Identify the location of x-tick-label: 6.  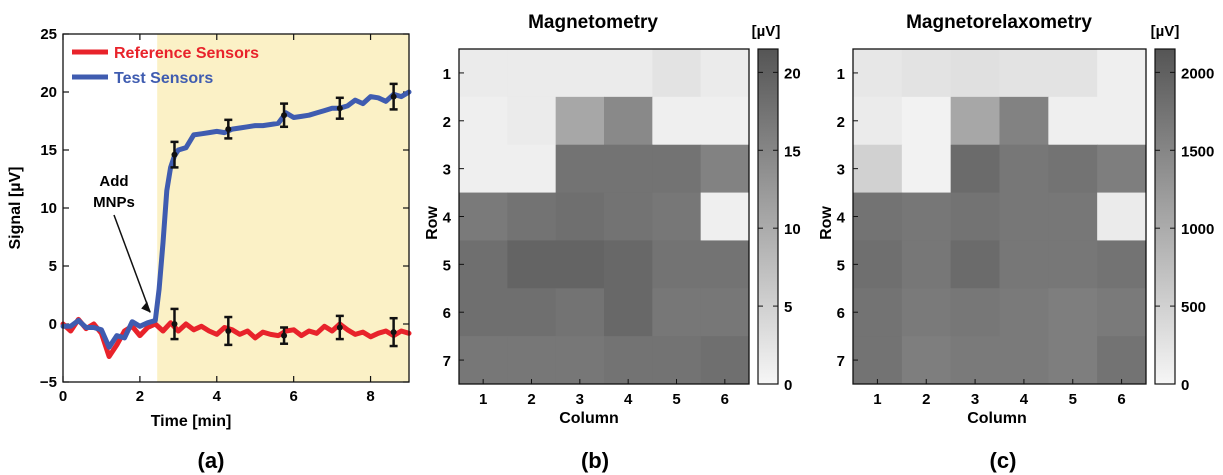
(1121, 399).